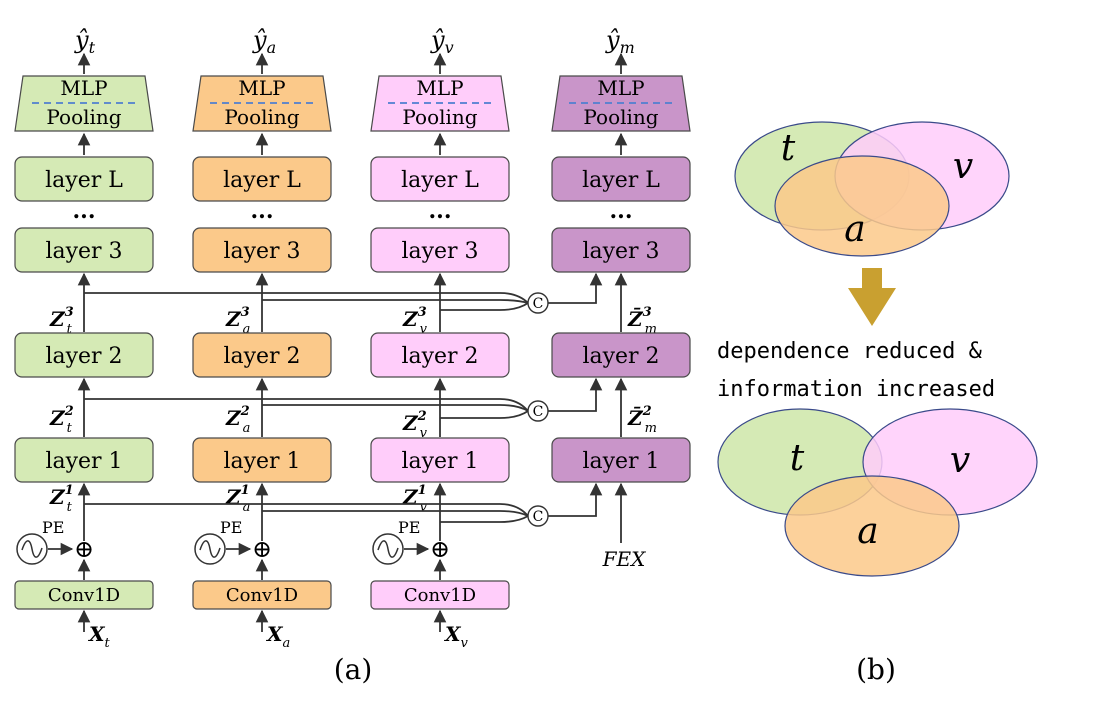 The width and height of the screenshot is (1108, 702). I want to click on layer-3-label-t: layer 3, so click(83, 251).